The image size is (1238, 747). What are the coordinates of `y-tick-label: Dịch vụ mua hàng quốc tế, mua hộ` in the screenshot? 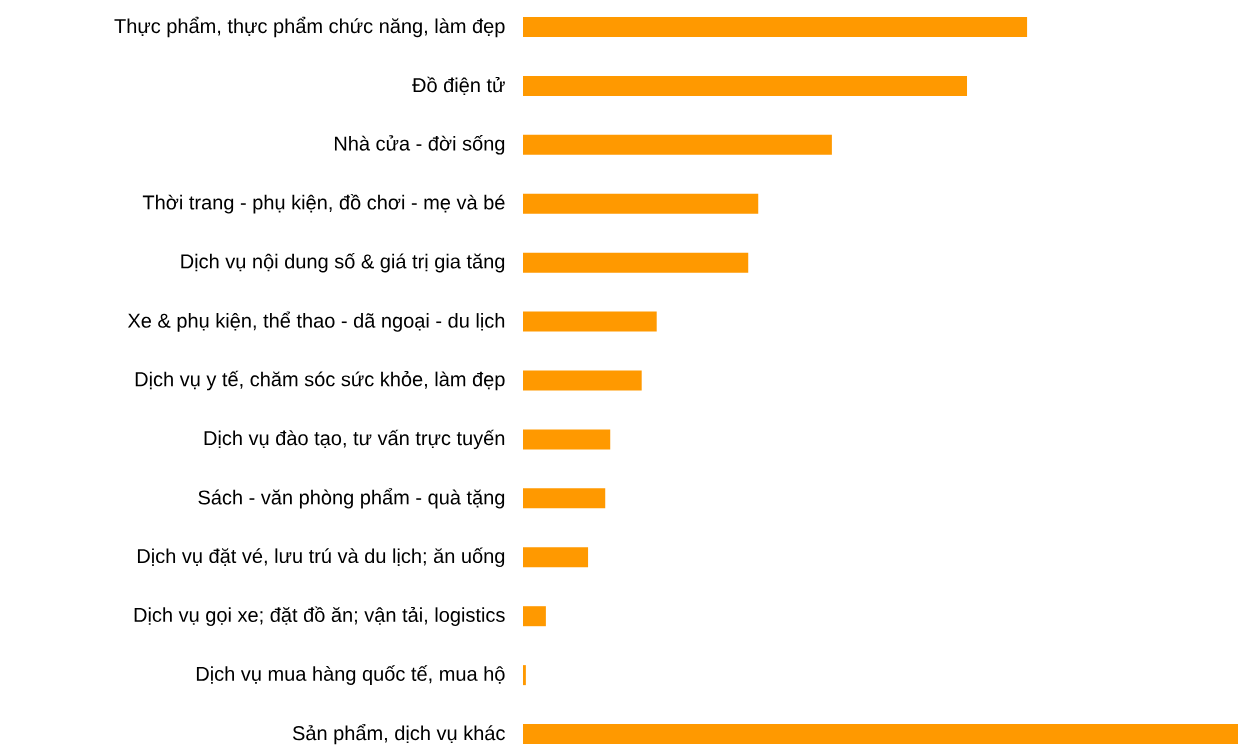 It's located at (350, 675).